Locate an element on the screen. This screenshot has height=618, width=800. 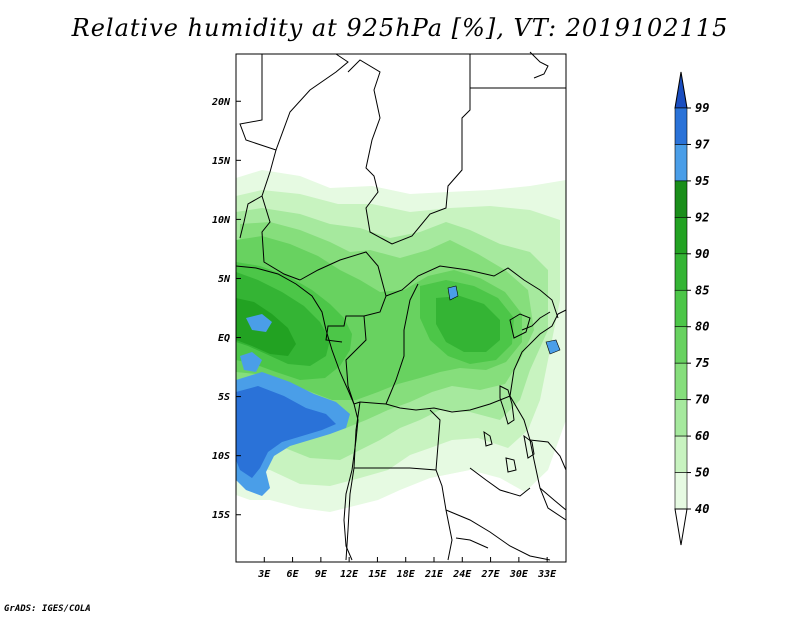
colorbar: 40 50 60 70 75 80 85 90 92 95 97 99 is located at coordinates (692, 308).